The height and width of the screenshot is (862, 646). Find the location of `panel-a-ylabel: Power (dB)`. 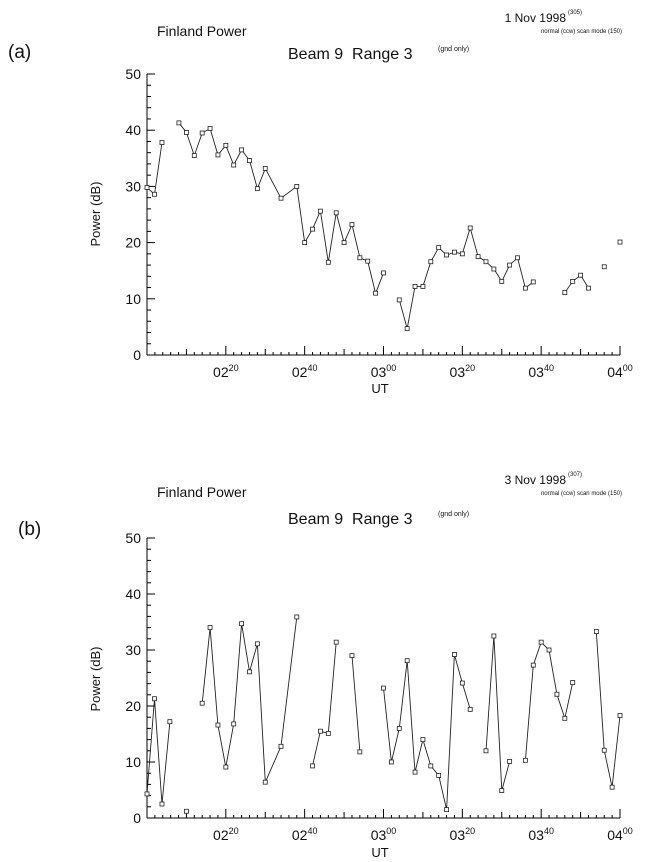

panel-a-ylabel: Power (dB) is located at coordinates (95, 213).